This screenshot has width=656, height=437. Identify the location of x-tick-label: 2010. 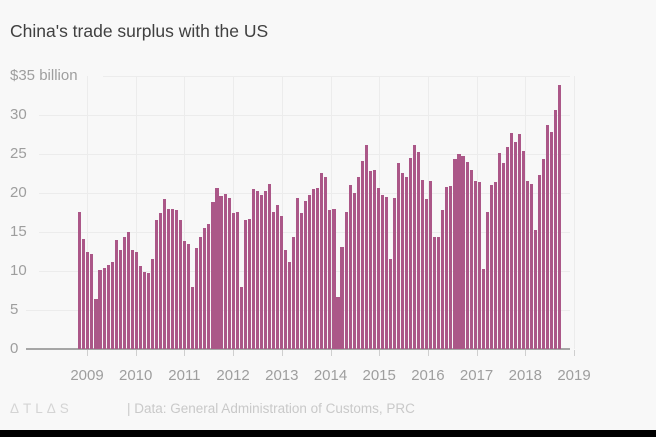
(136, 375).